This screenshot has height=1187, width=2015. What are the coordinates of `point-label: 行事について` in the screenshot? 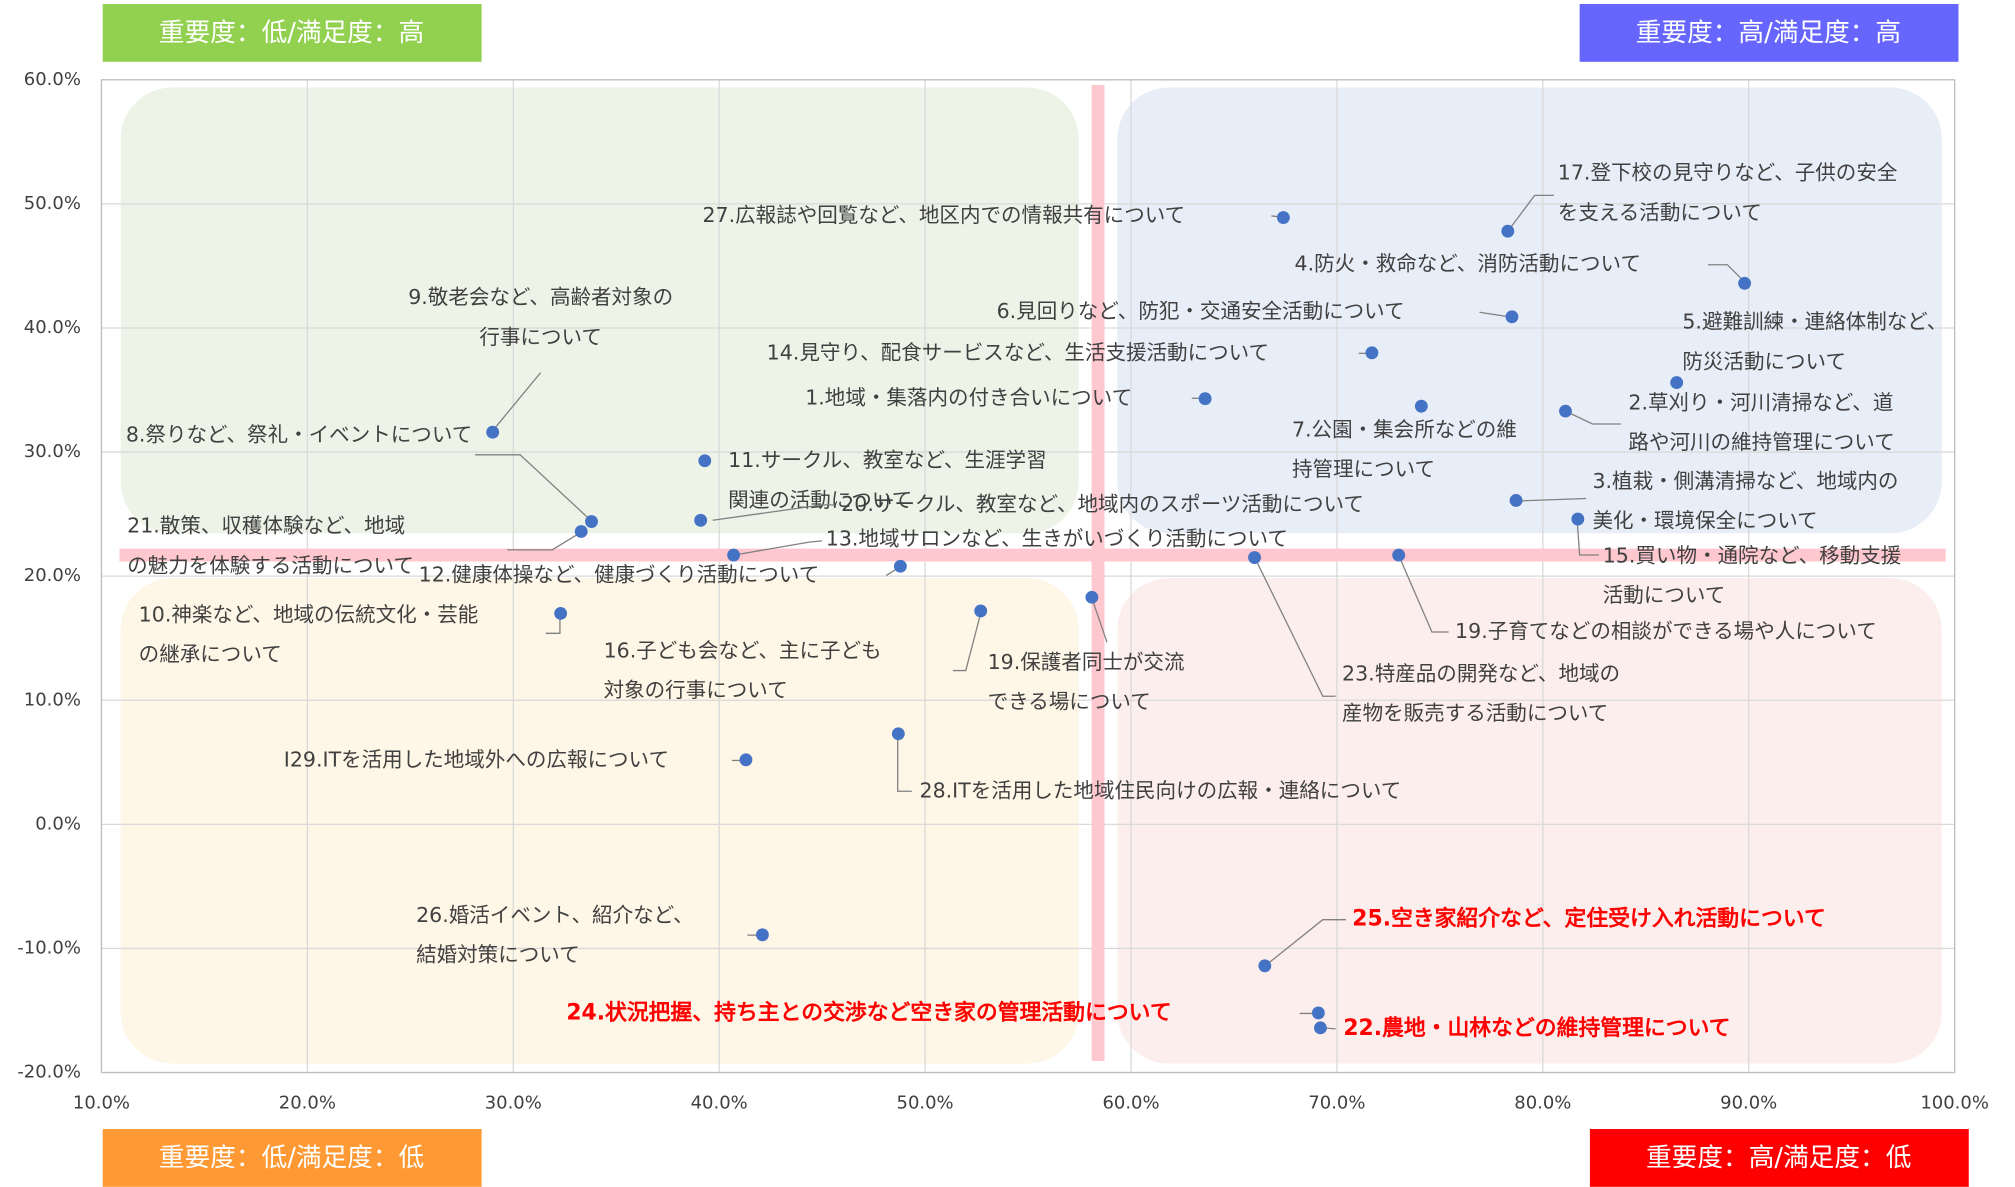 It's located at (540, 337).